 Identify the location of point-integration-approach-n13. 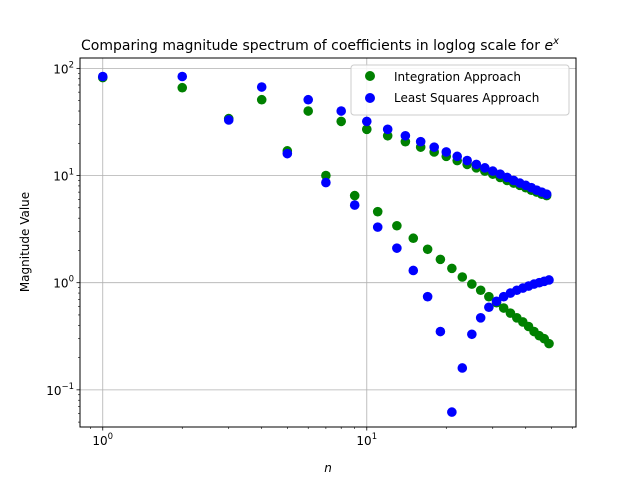
(397, 225).